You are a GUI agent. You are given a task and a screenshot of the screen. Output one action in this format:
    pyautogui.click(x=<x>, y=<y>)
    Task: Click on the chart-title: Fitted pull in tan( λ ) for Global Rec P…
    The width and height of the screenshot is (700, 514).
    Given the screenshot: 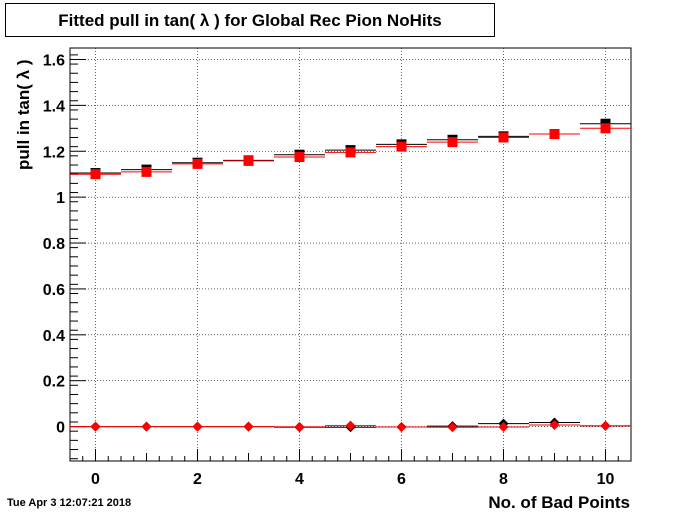 What is the action you would take?
    pyautogui.click(x=250, y=20)
    